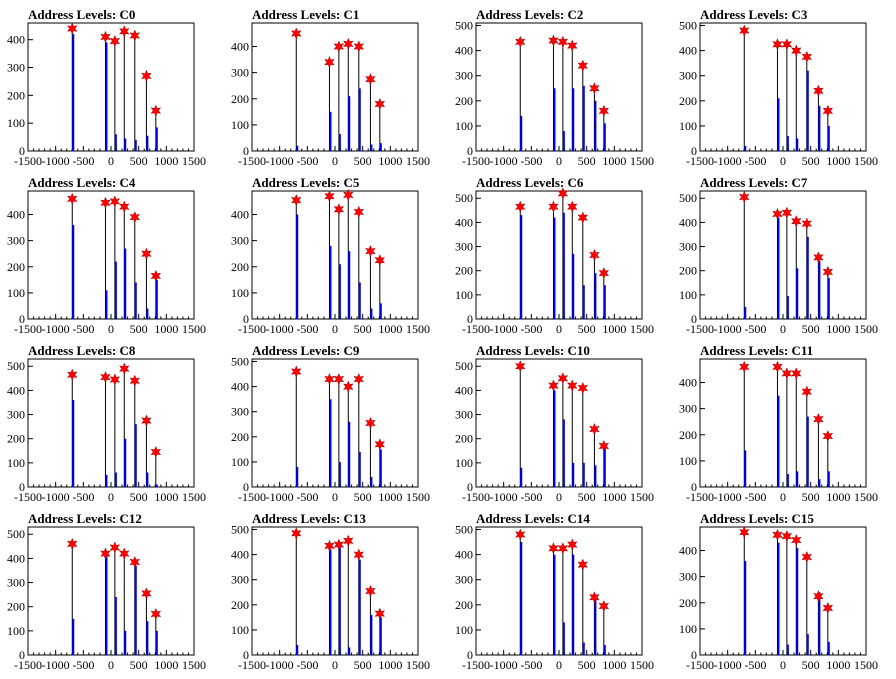 The width and height of the screenshot is (896, 679). What do you see at coordinates (464, 26) in the screenshot?
I see `y-tick-label: 500` at bounding box center [464, 26].